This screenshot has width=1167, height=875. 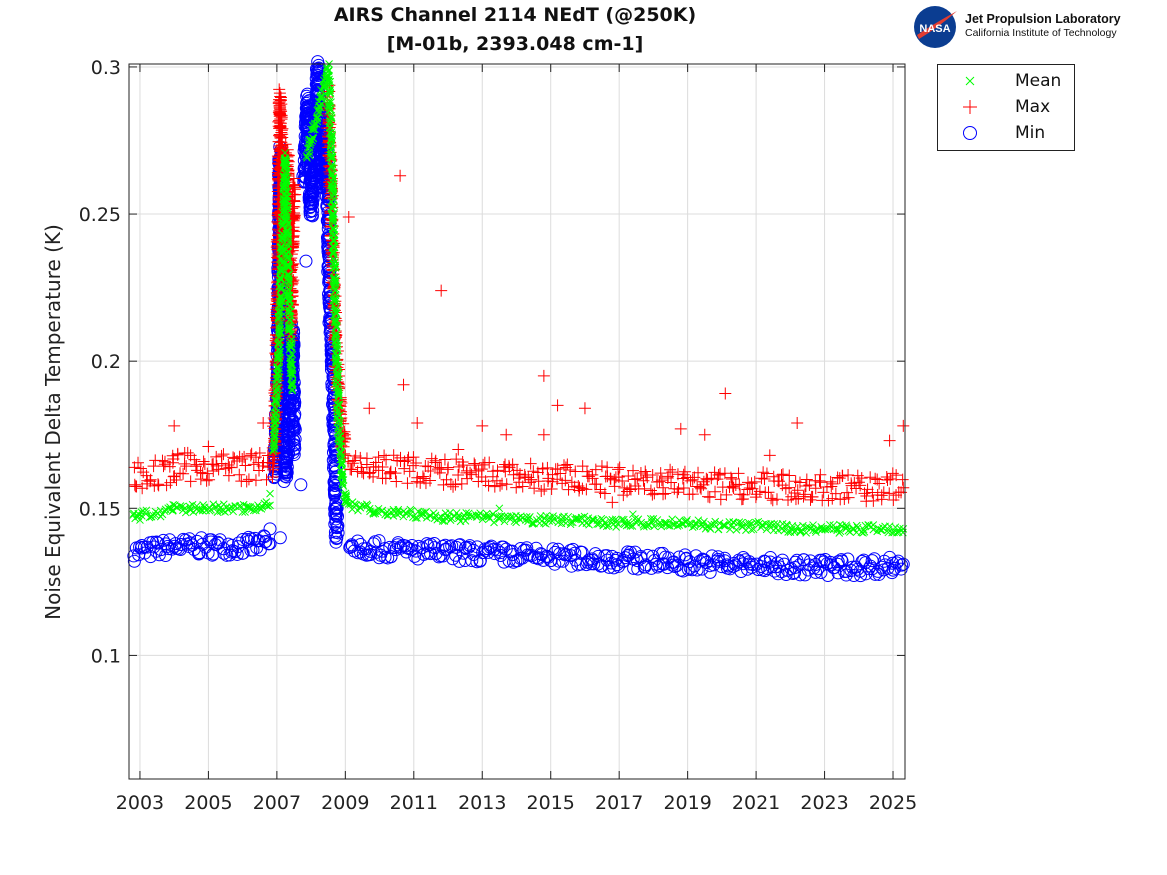 I want to click on y-tick-label: 0.25, so click(x=100, y=215).